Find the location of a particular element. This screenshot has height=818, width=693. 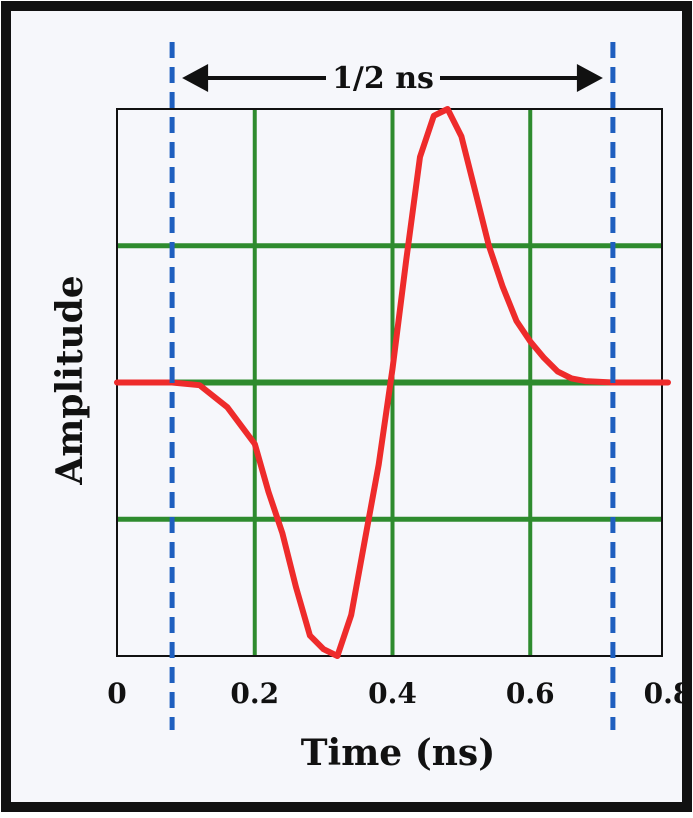

x-tick-label: 0.6 is located at coordinates (530, 693).